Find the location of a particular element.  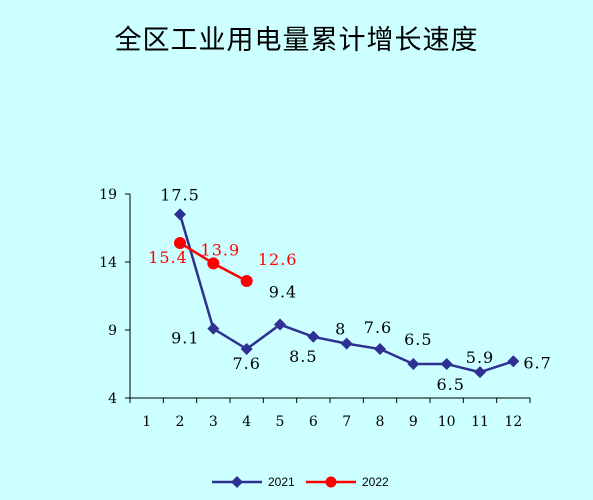

data-label-2021: 9.1 is located at coordinates (185, 338).